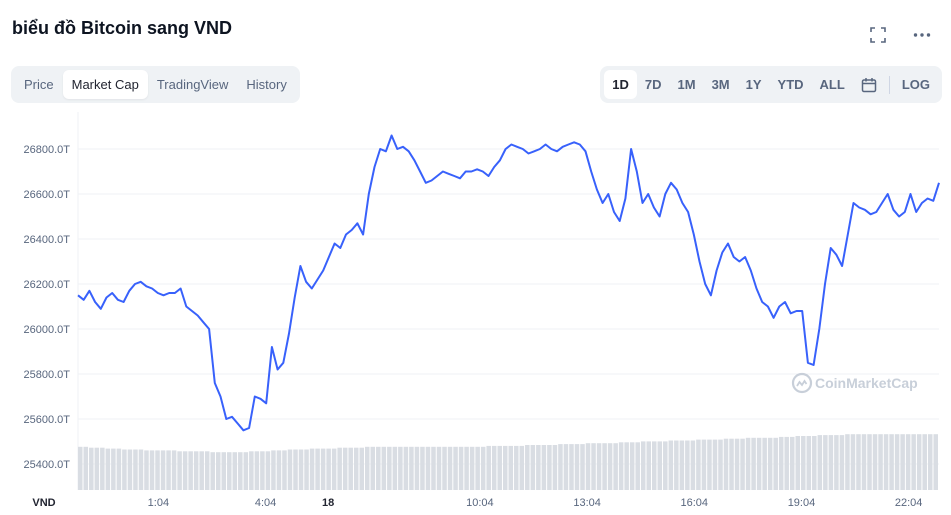 Image resolution: width=951 pixels, height=515 pixels. I want to click on x-tick-label: 19:04, so click(802, 503).